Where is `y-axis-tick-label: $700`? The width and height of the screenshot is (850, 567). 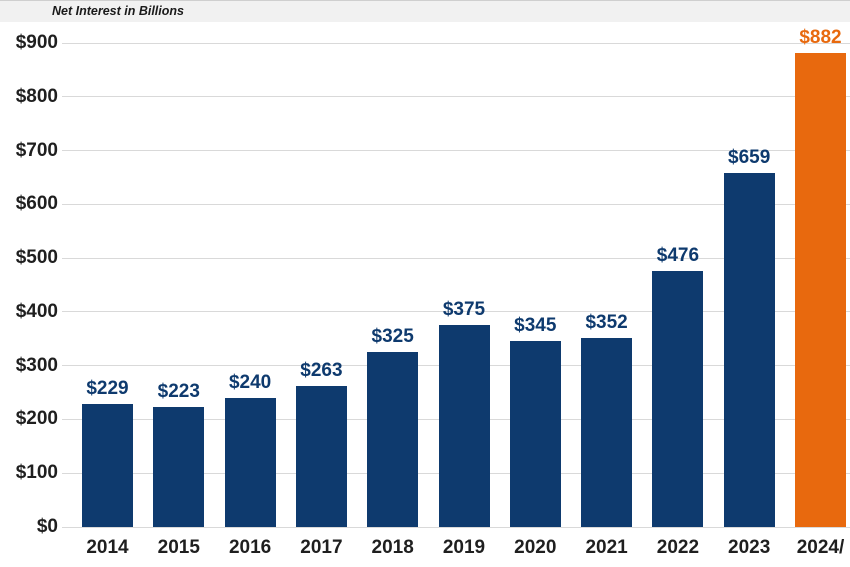
y-axis-tick-label: $700 is located at coordinates (36, 150).